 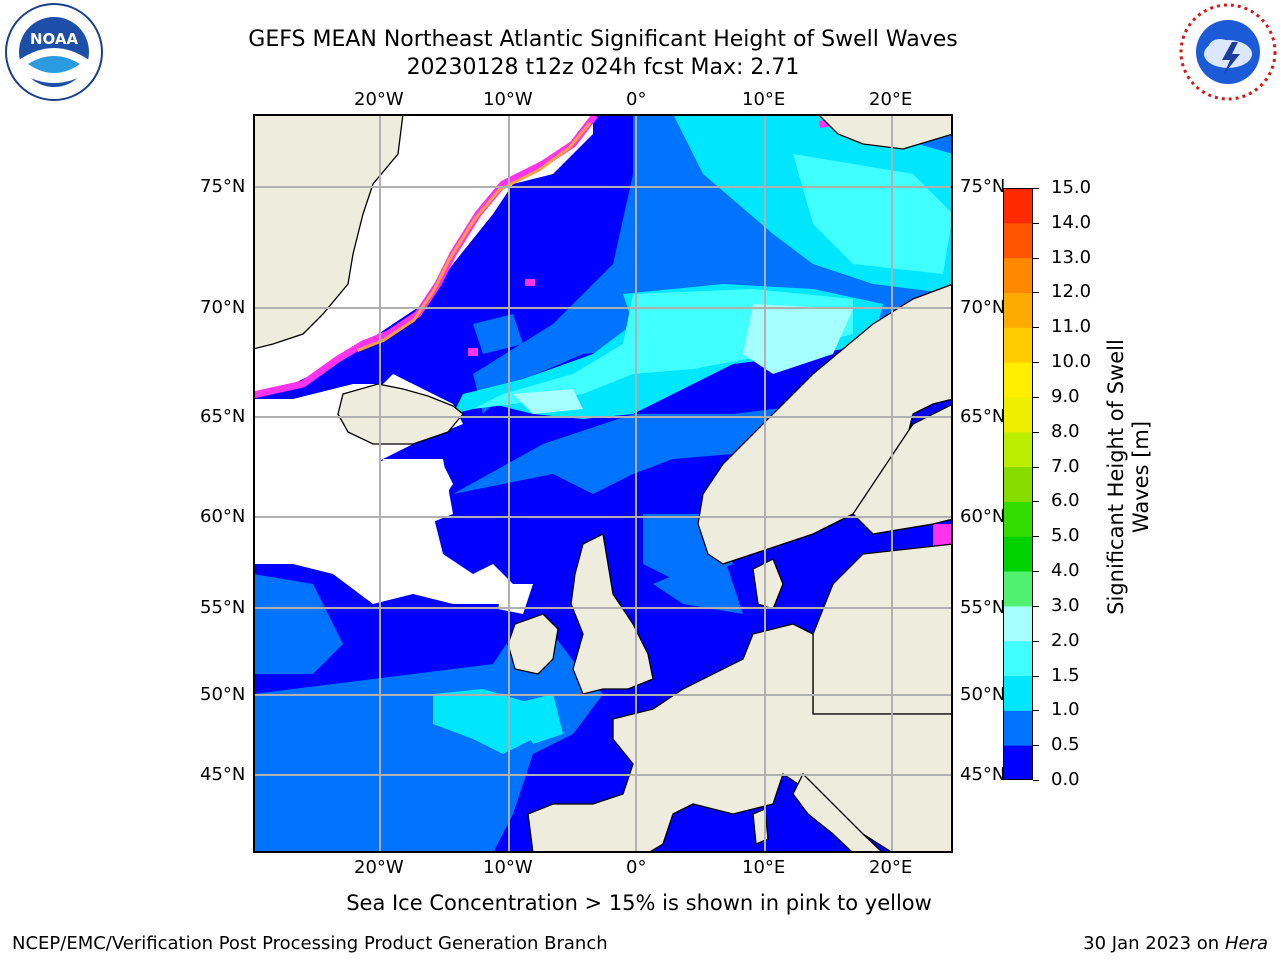 I want to click on colorbar, so click(x=1018, y=484).